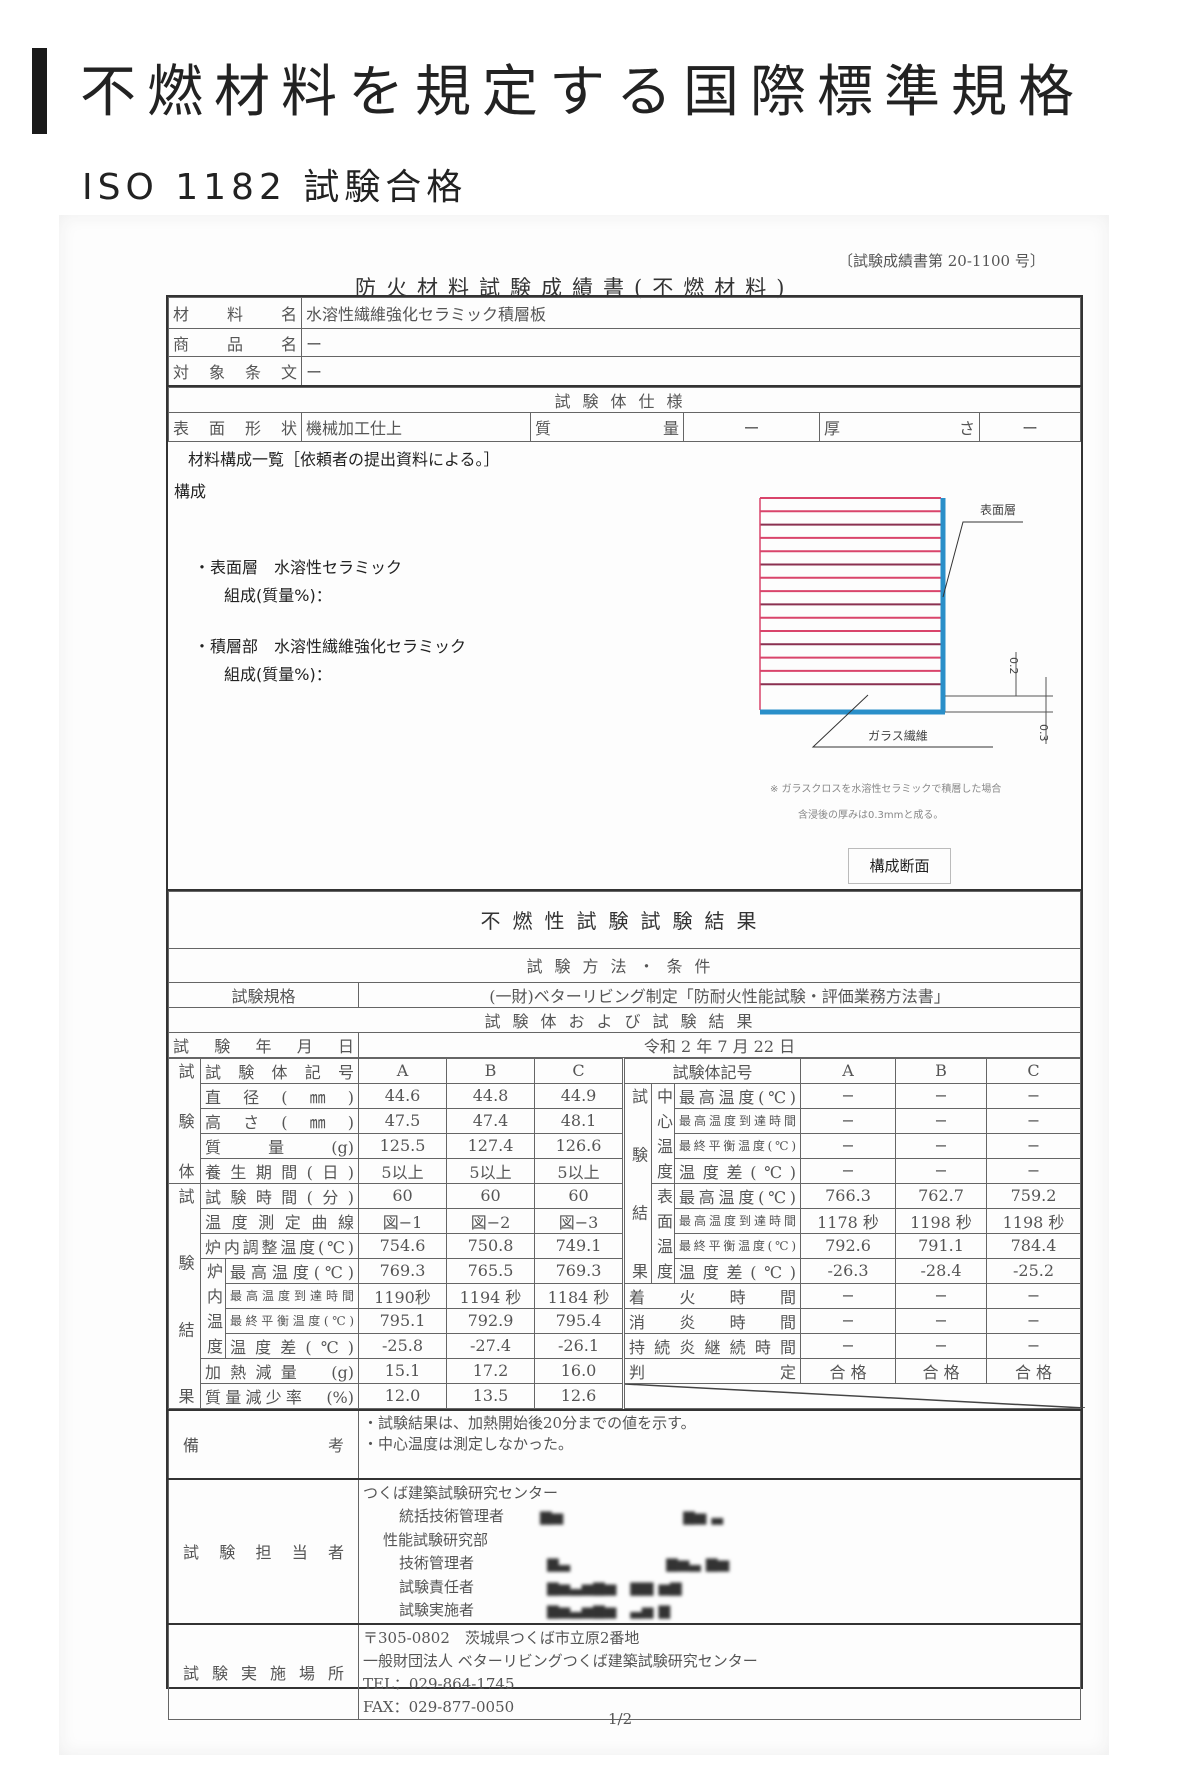 This screenshot has height=1788, width=1200. I want to click on signature-redacted: ▃▅ ▆, so click(650, 1610).